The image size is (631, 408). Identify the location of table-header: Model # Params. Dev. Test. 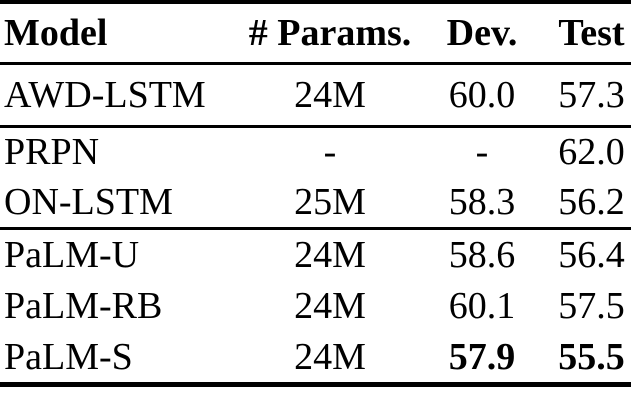
(315, 32).